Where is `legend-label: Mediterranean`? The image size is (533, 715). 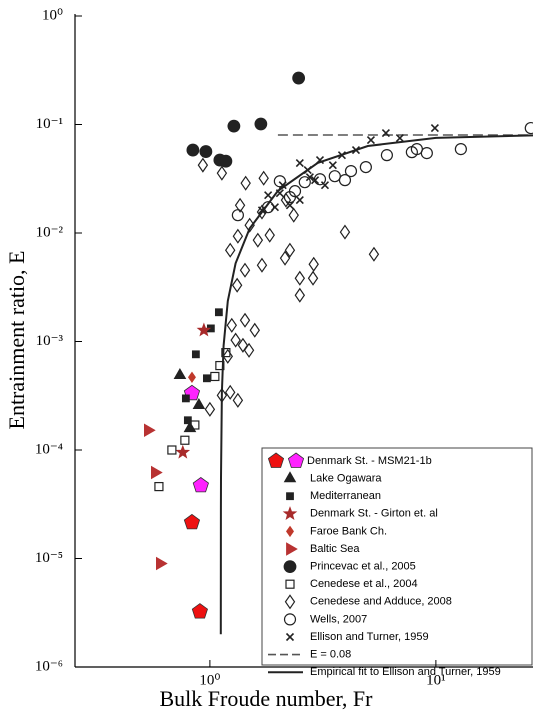
legend-label: Mediterranean is located at coordinates (345, 496).